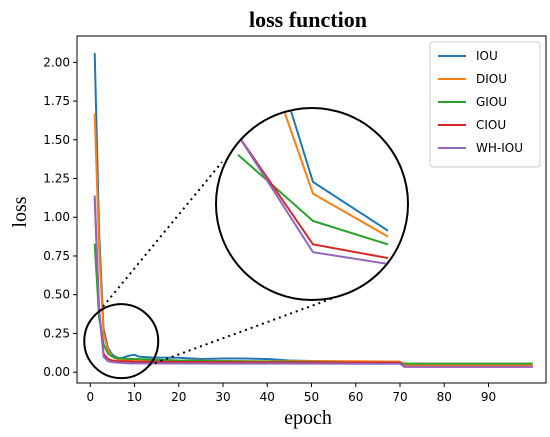  Describe the element at coordinates (399, 397) in the screenshot. I see `x-tick-label: 70` at that location.